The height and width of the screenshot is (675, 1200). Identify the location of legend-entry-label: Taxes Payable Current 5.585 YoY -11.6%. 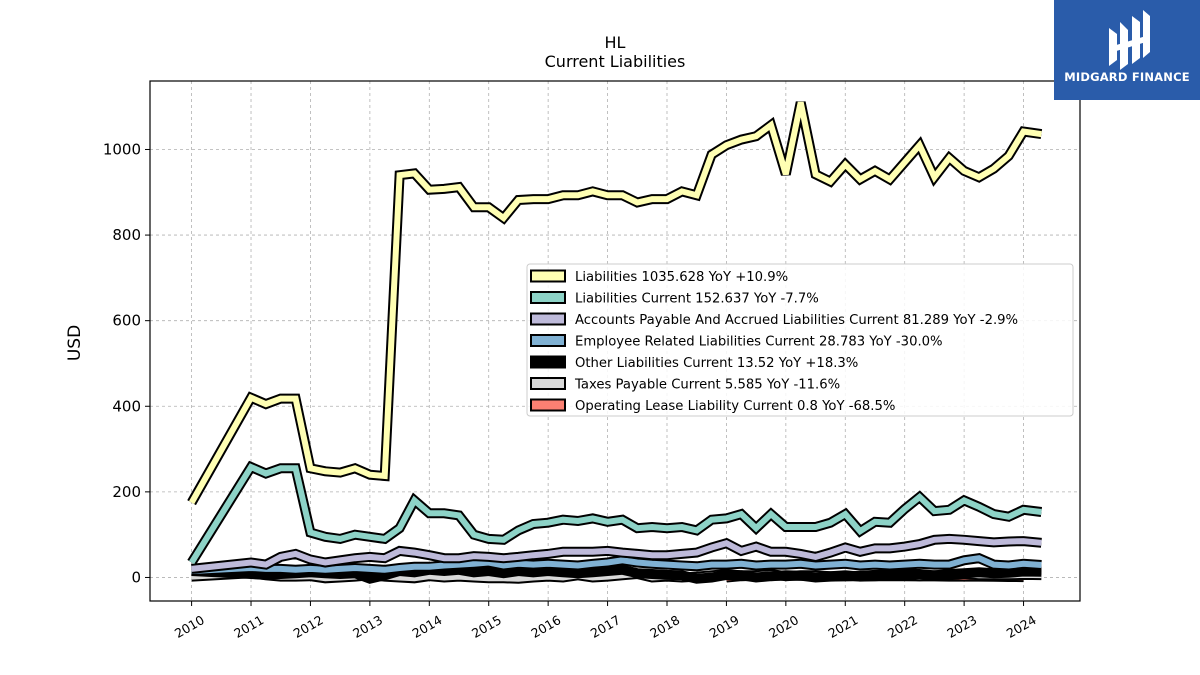
(707, 385).